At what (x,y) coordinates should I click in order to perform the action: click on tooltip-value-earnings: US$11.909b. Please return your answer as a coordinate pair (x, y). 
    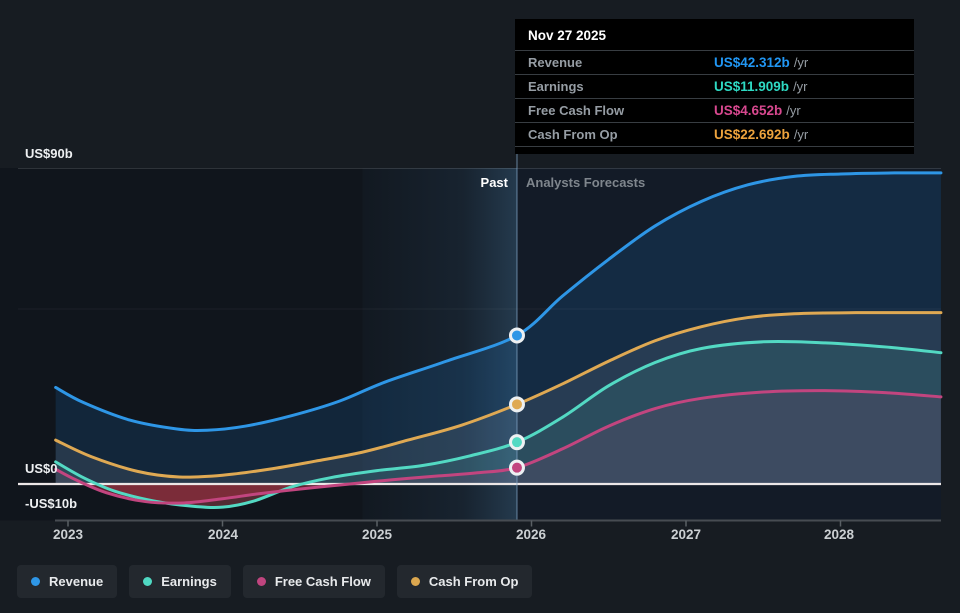
    Looking at the image, I should click on (752, 86).